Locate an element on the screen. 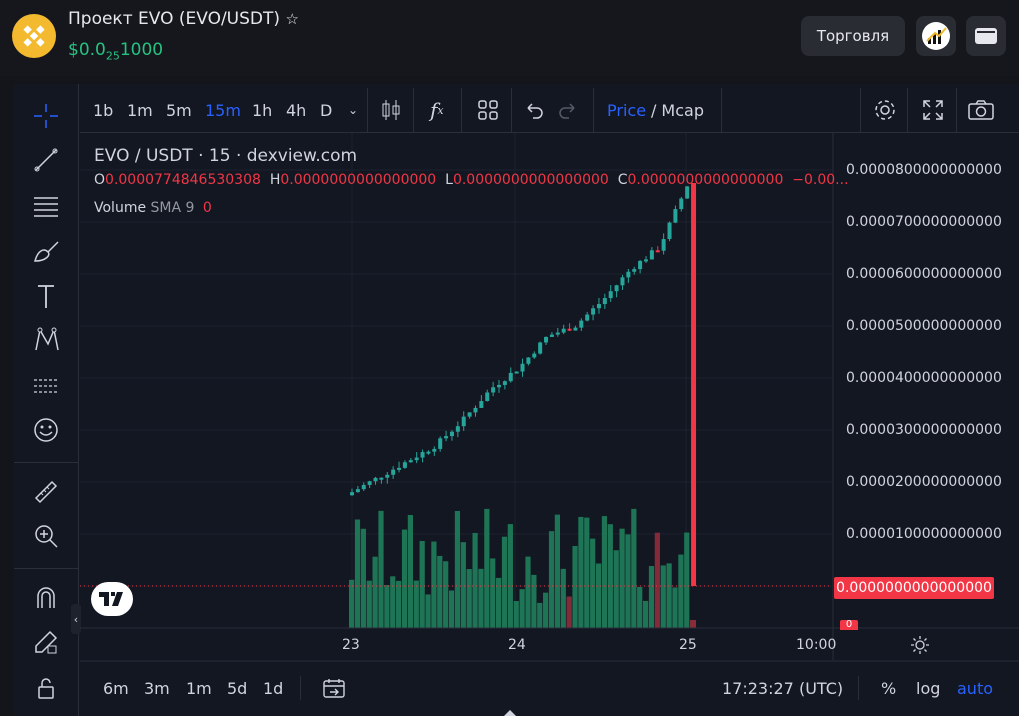 The height and width of the screenshot is (716, 1019). brush-tool-icon is located at coordinates (46, 250).